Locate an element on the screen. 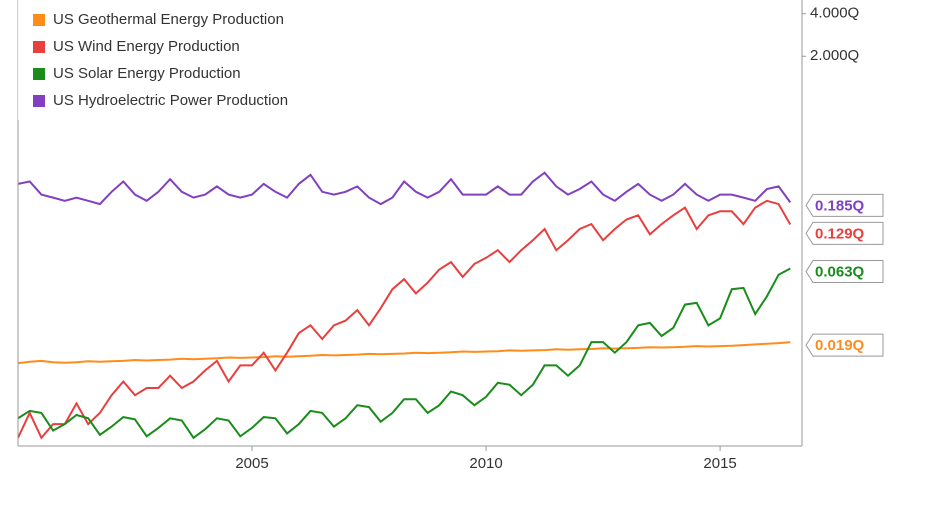 Image resolution: width=931 pixels, height=506 pixels. value-label: 0.063Q is located at coordinates (844, 272).